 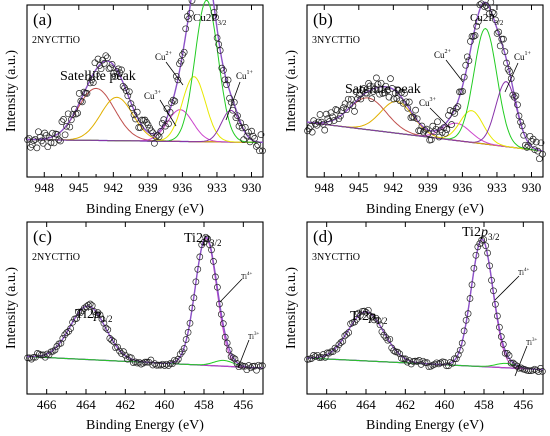 What do you see at coordinates (114, 187) in the screenshot?
I see `x-tick-label: 942` at bounding box center [114, 187].